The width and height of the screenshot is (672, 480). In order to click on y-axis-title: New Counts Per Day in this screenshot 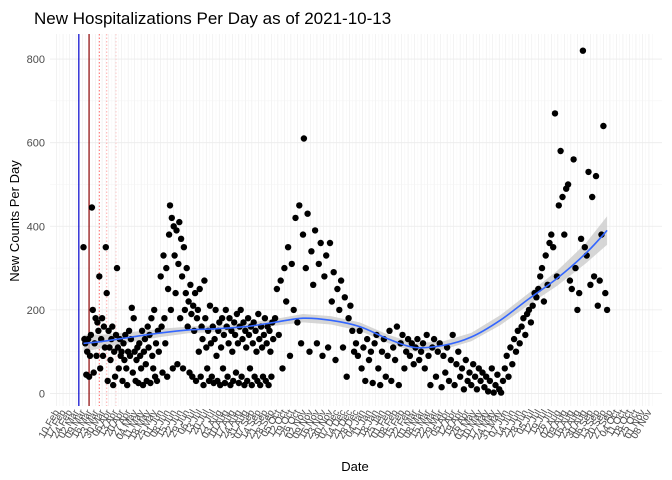, I will do `click(14, 221)`.